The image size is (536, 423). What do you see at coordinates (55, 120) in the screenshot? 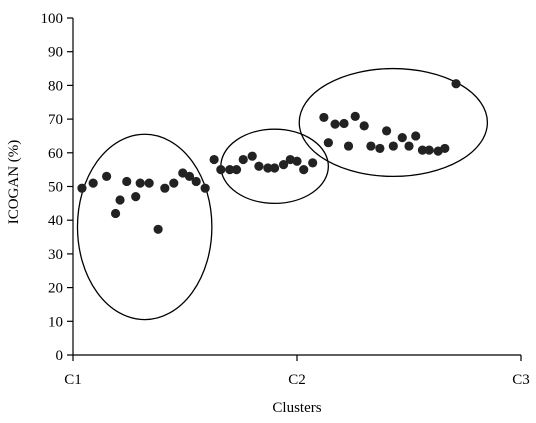
I see `y-tick-label: 70` at bounding box center [55, 120].